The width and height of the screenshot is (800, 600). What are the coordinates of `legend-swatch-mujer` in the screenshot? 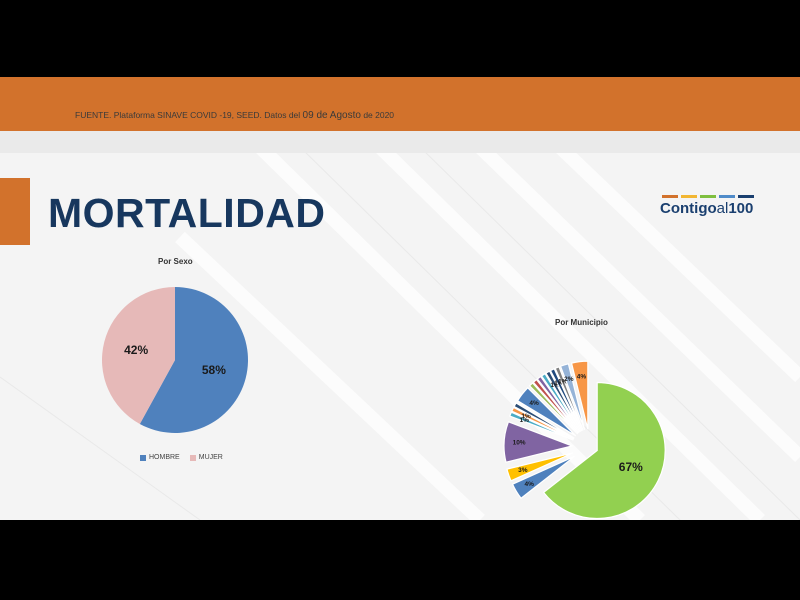 It's located at (192, 457).